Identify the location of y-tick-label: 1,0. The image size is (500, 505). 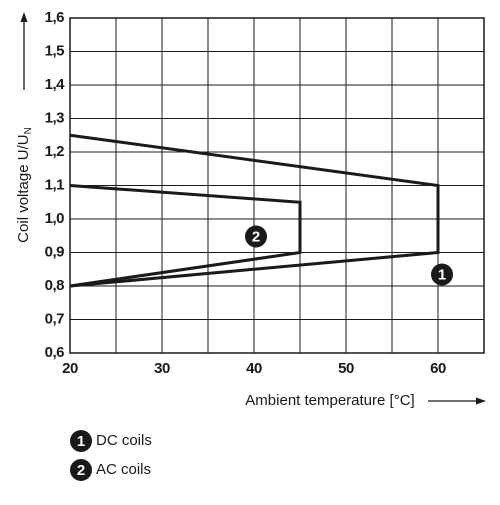
(55, 218).